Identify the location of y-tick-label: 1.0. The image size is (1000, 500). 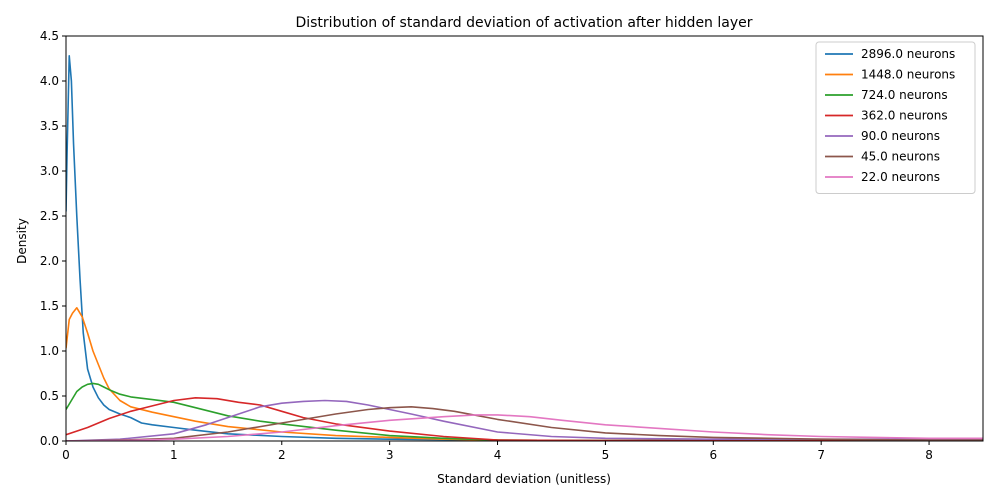
(49, 351).